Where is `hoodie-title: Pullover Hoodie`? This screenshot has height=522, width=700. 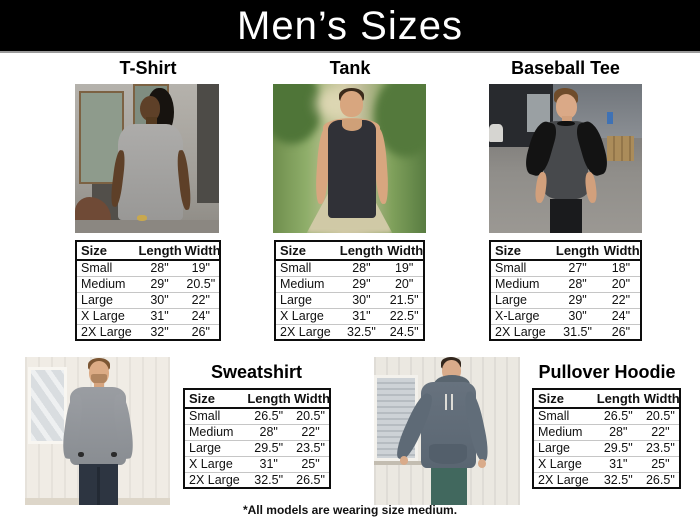 hoodie-title: Pullover Hoodie is located at coordinates (607, 372).